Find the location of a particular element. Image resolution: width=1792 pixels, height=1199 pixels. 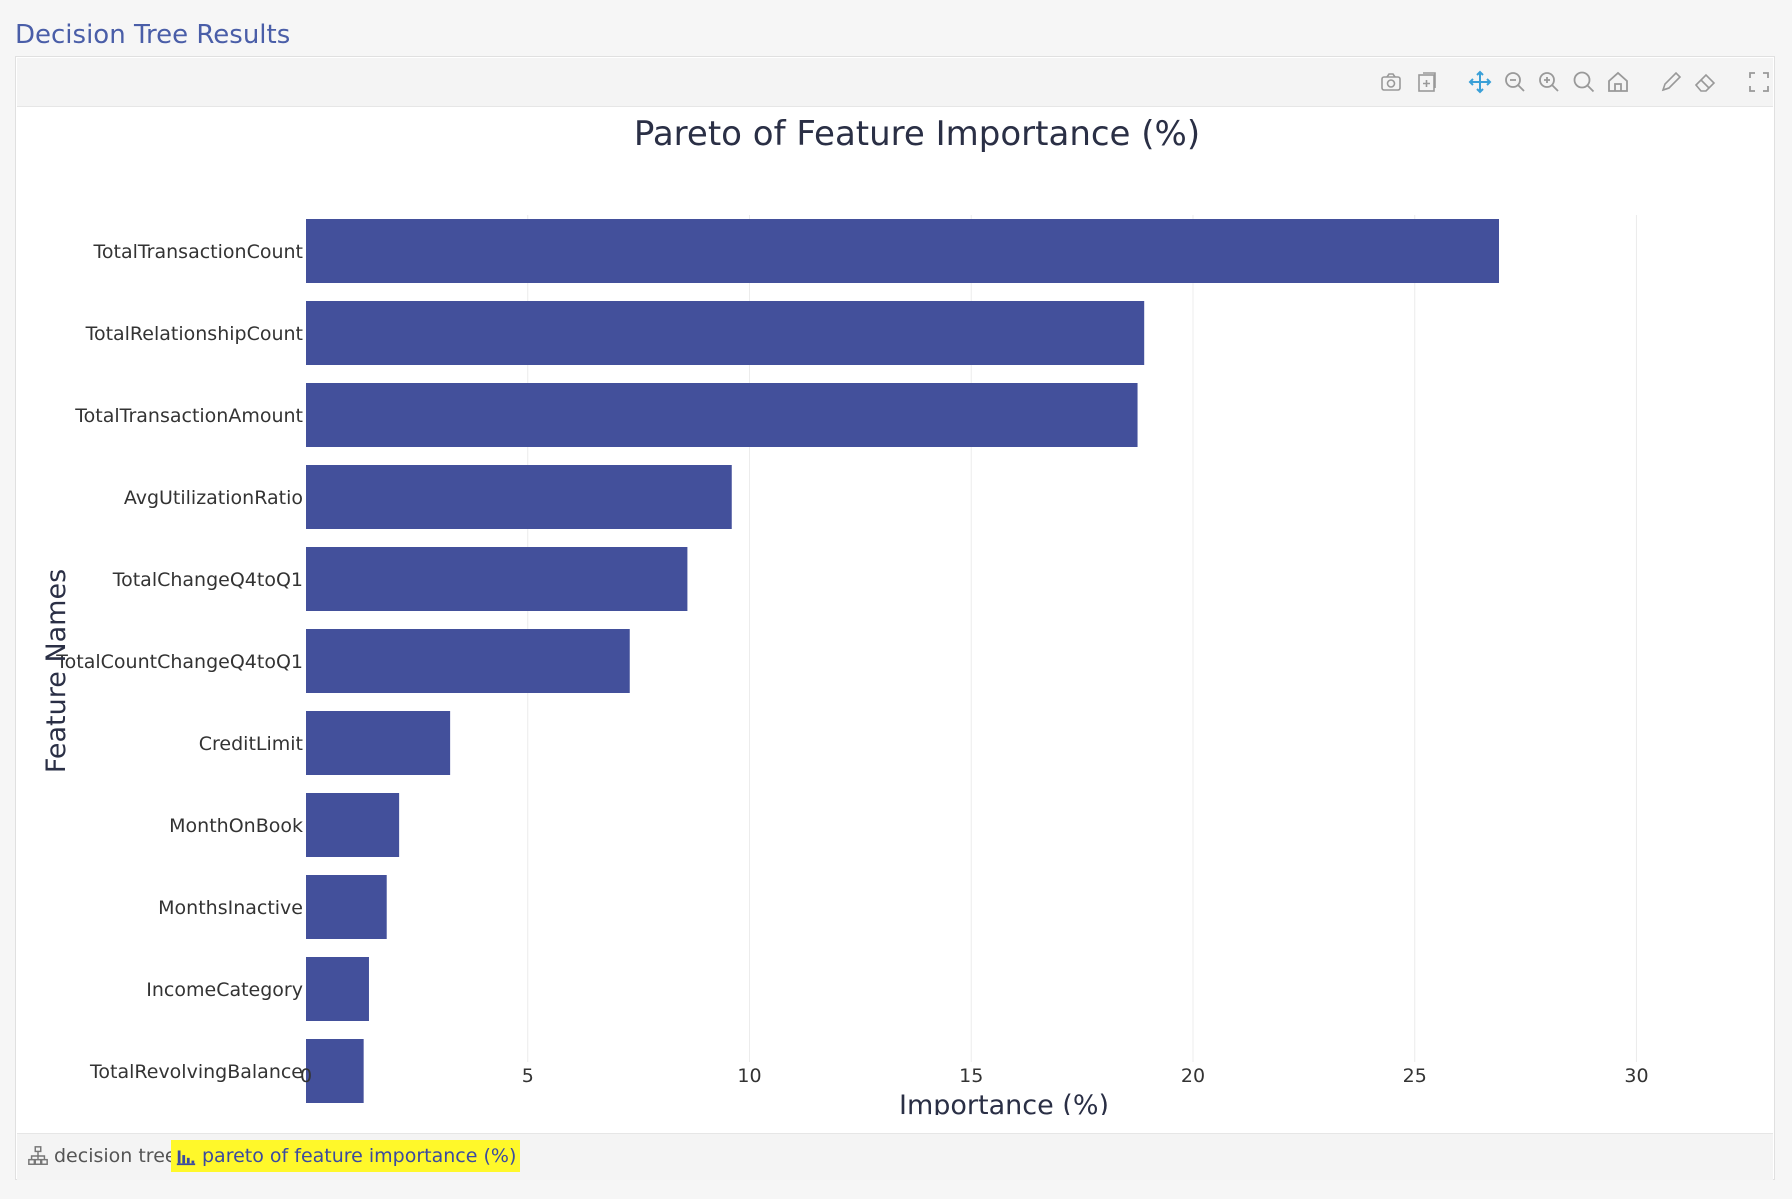

x-tick-label: 15 is located at coordinates (971, 1076).